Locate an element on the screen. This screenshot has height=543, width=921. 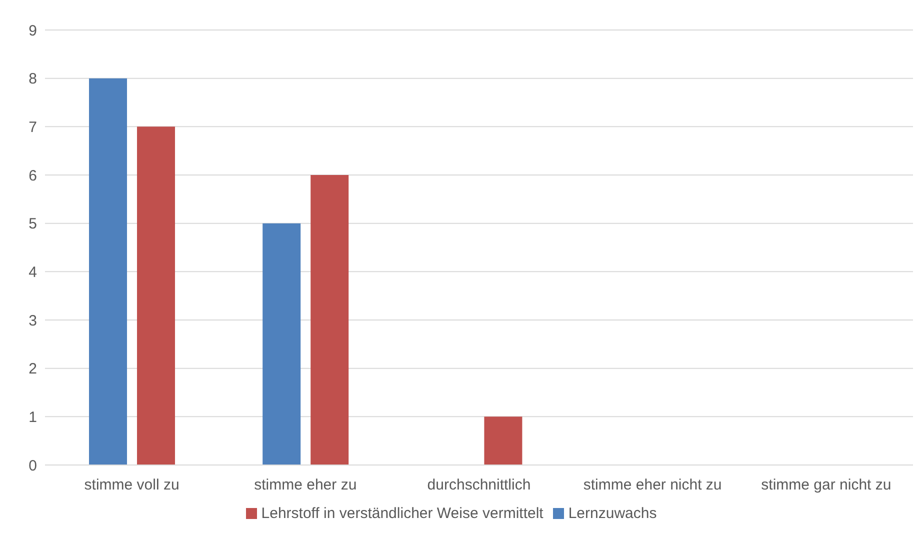
y-tick-label: 1 is located at coordinates (32, 417).